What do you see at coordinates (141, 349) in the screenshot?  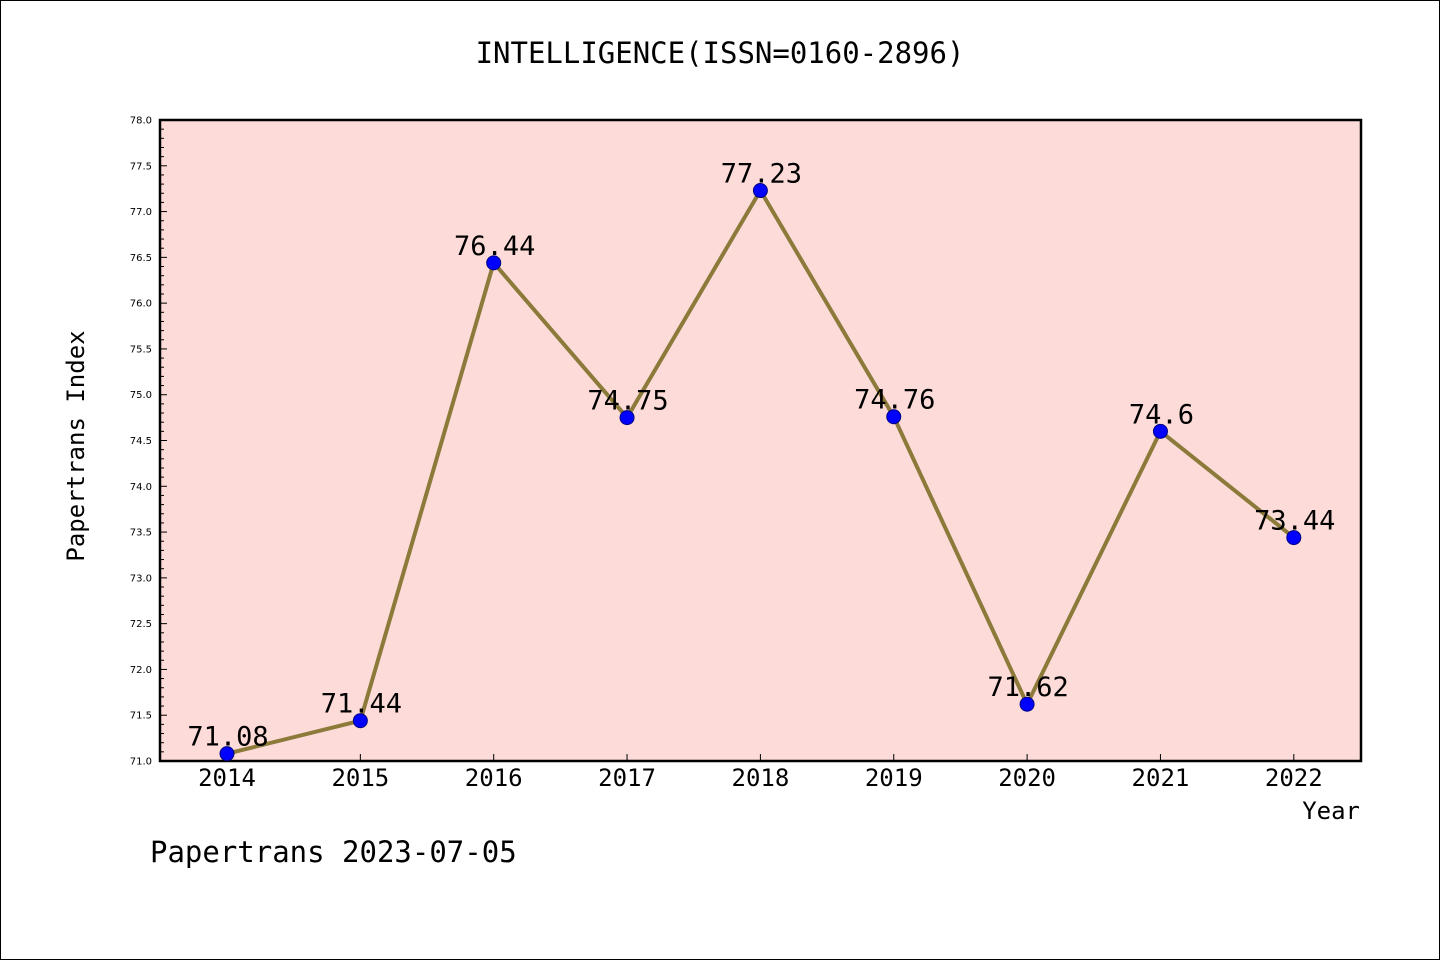 I see `y-tick-label: 75.5` at bounding box center [141, 349].